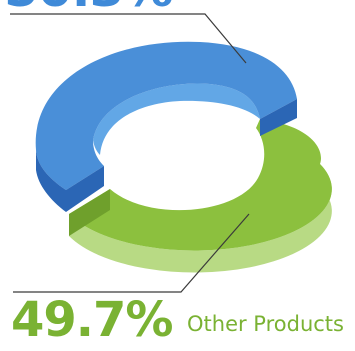  I want to click on slice-blue-inner-wall, so click(176, 119).